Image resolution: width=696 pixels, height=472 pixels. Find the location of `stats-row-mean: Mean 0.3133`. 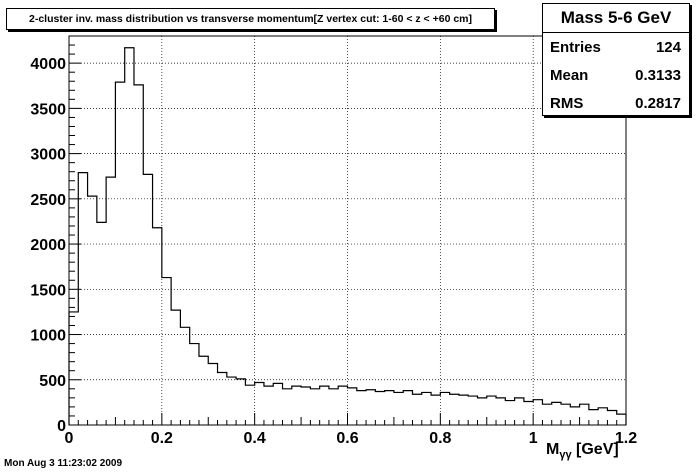

stats-row-mean: Mean 0.3133 is located at coordinates (616, 75).